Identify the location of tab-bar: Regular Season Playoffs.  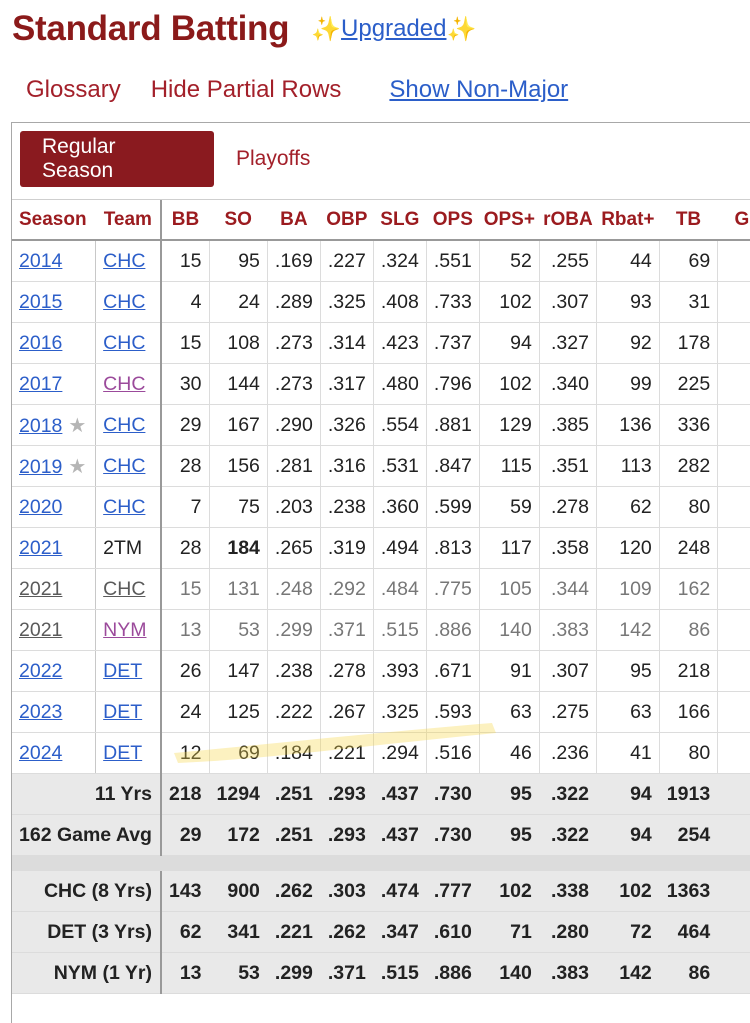
(176, 159).